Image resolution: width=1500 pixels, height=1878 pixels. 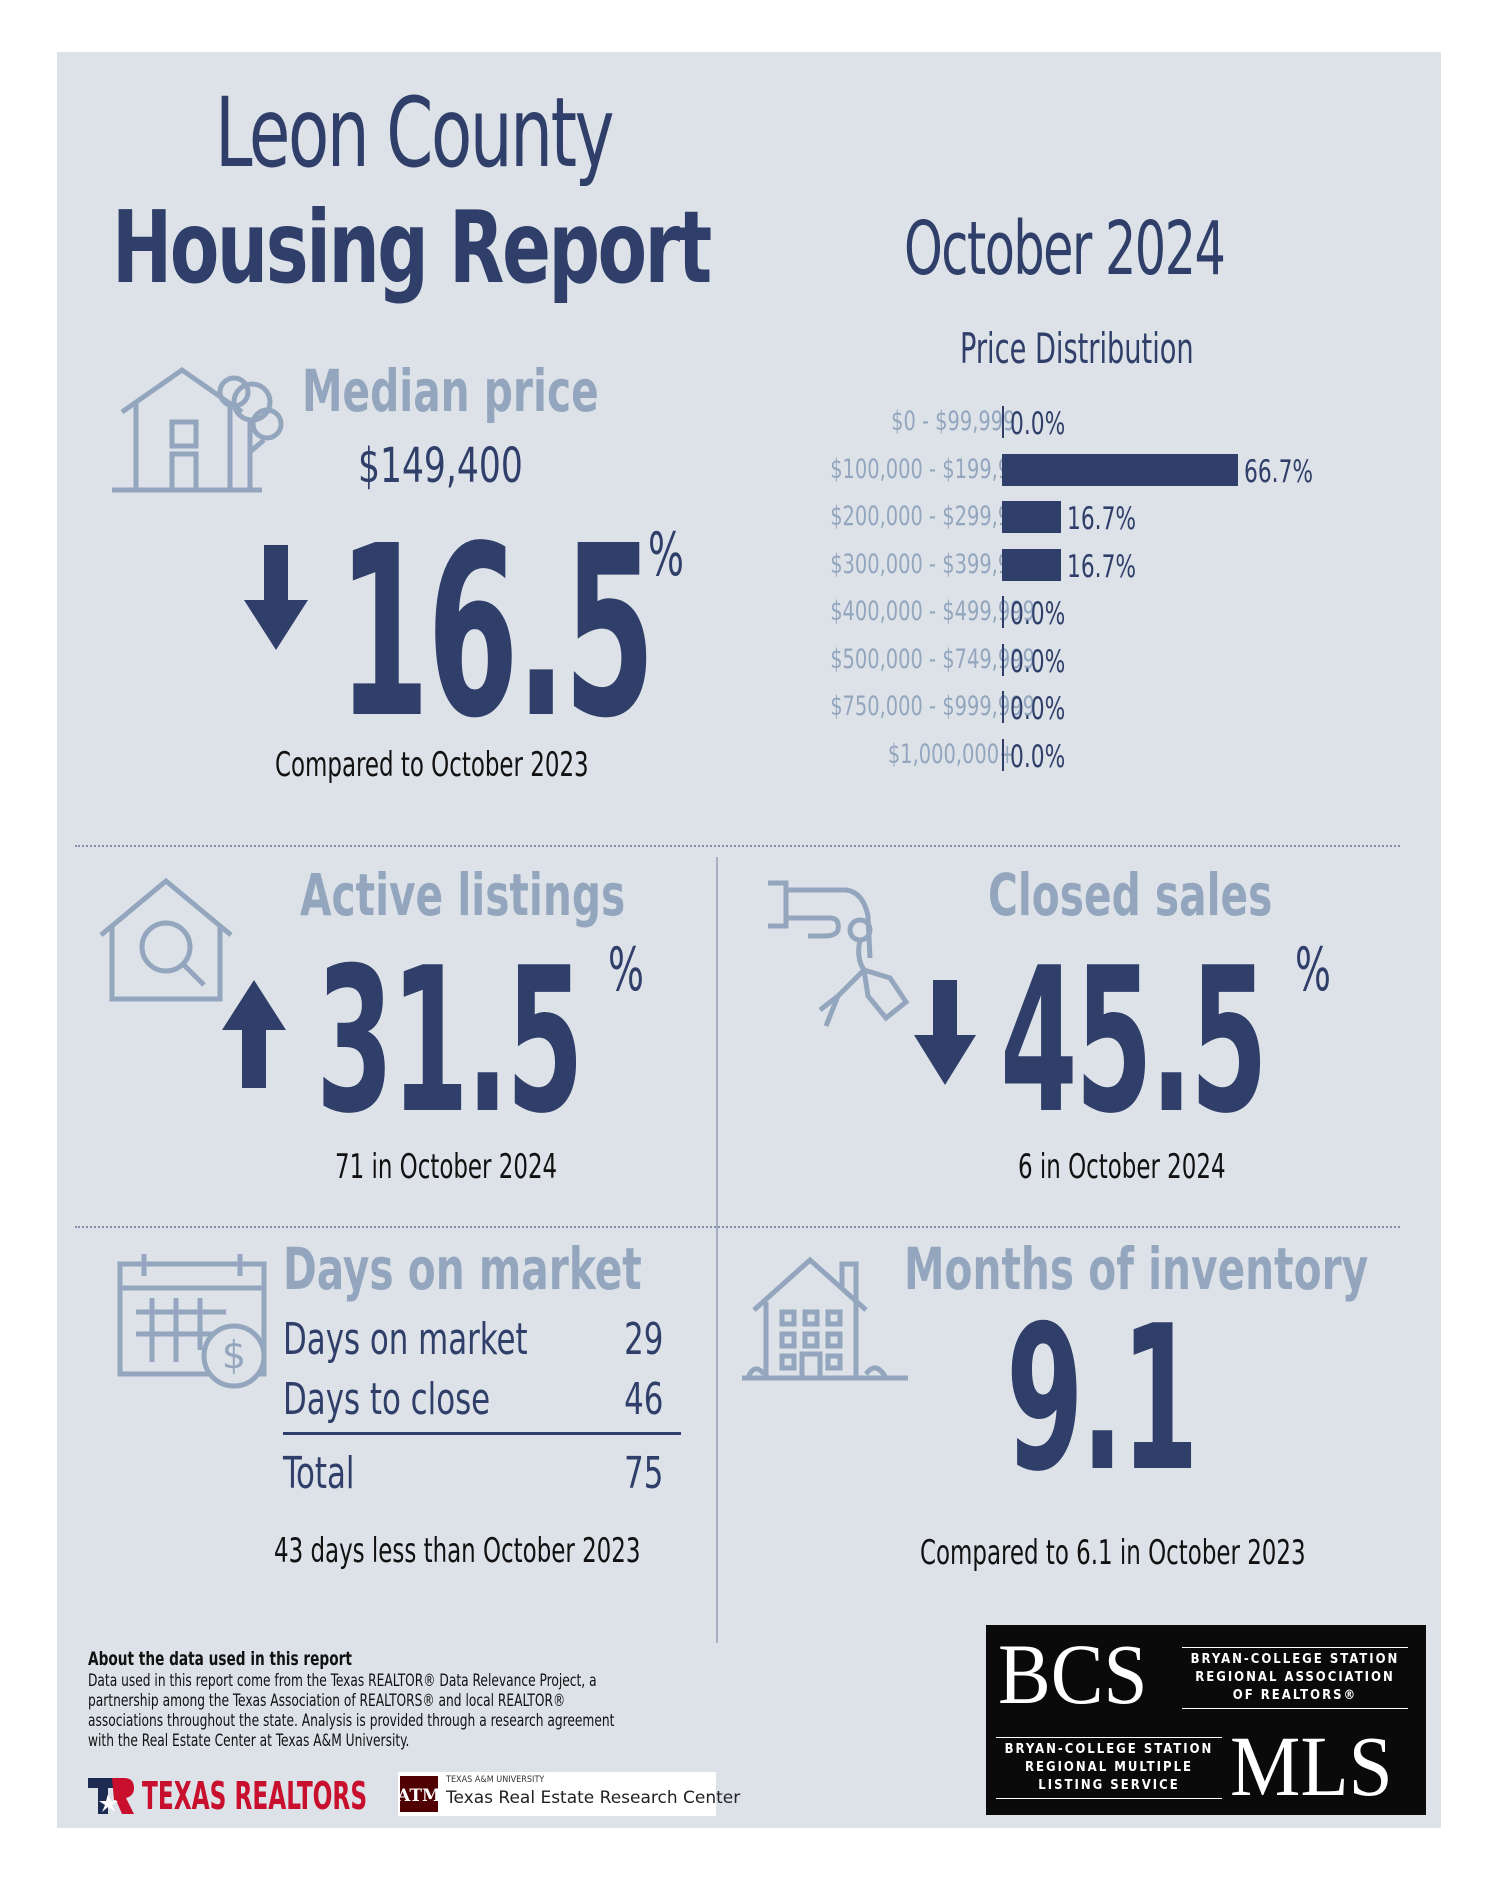 I want to click on assoc-line: OF REALTORS®, so click(x=1295, y=1695).